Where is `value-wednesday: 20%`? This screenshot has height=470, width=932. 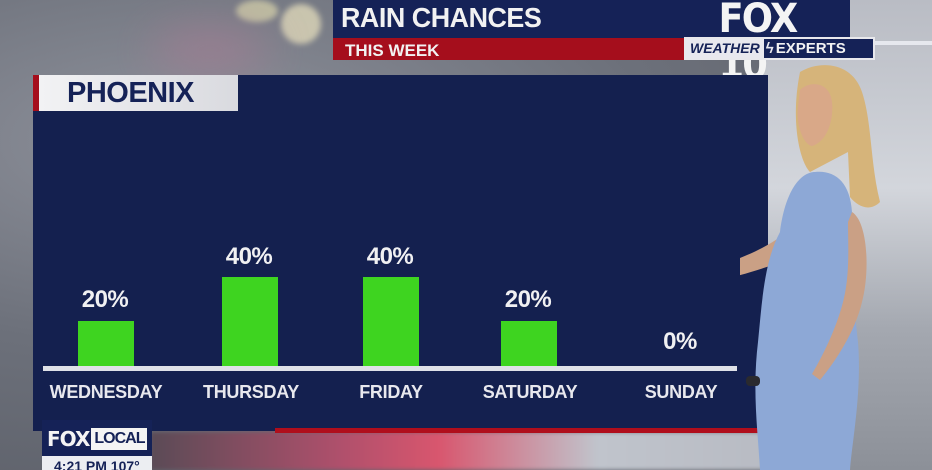 value-wednesday: 20% is located at coordinates (105, 299).